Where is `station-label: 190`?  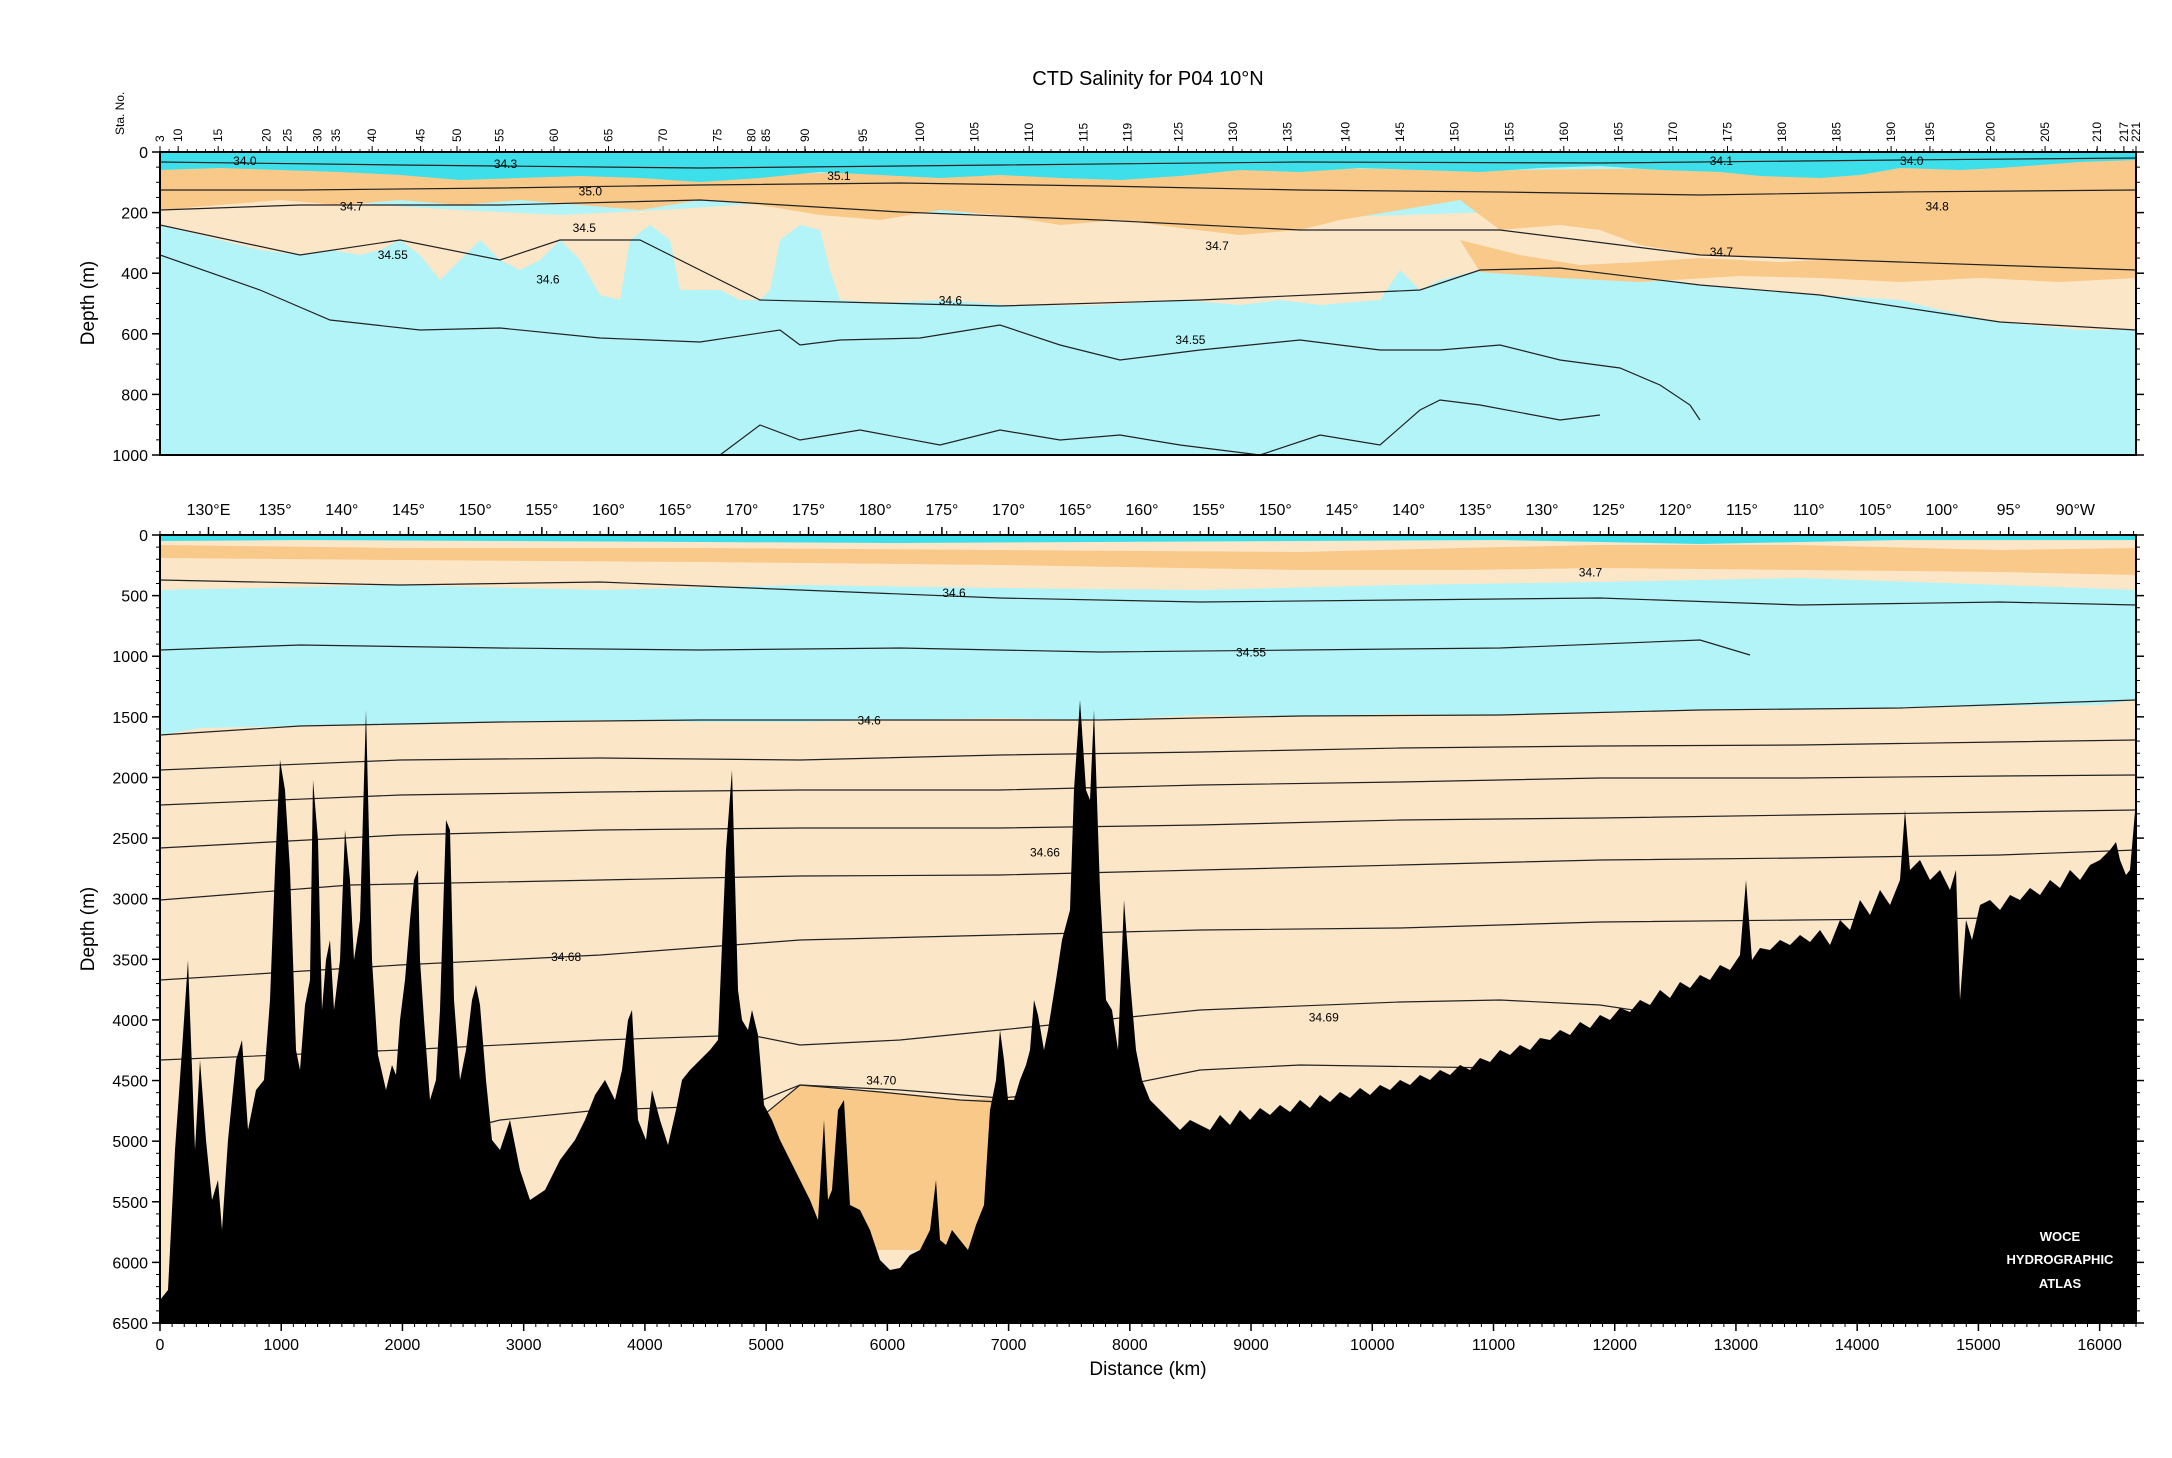 station-label: 190 is located at coordinates (1891, 132).